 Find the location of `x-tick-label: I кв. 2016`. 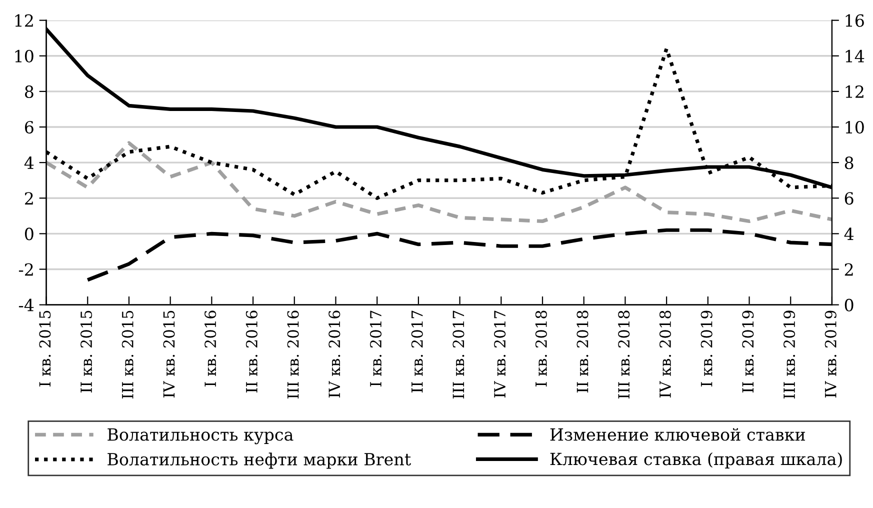

x-tick-label: I кв. 2016 is located at coordinates (210, 348).